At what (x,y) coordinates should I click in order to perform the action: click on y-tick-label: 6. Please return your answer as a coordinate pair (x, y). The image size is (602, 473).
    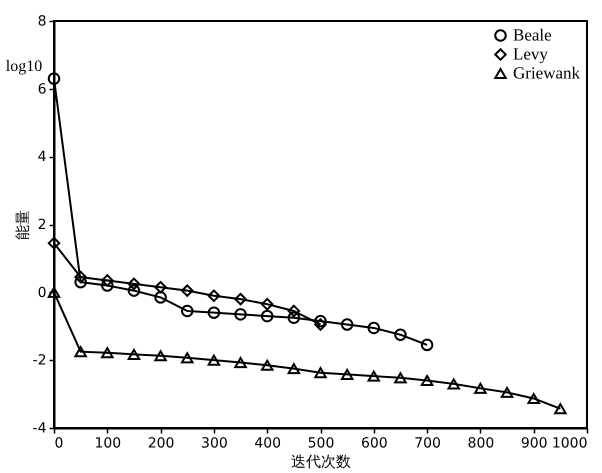
    Looking at the image, I should click on (42, 89).